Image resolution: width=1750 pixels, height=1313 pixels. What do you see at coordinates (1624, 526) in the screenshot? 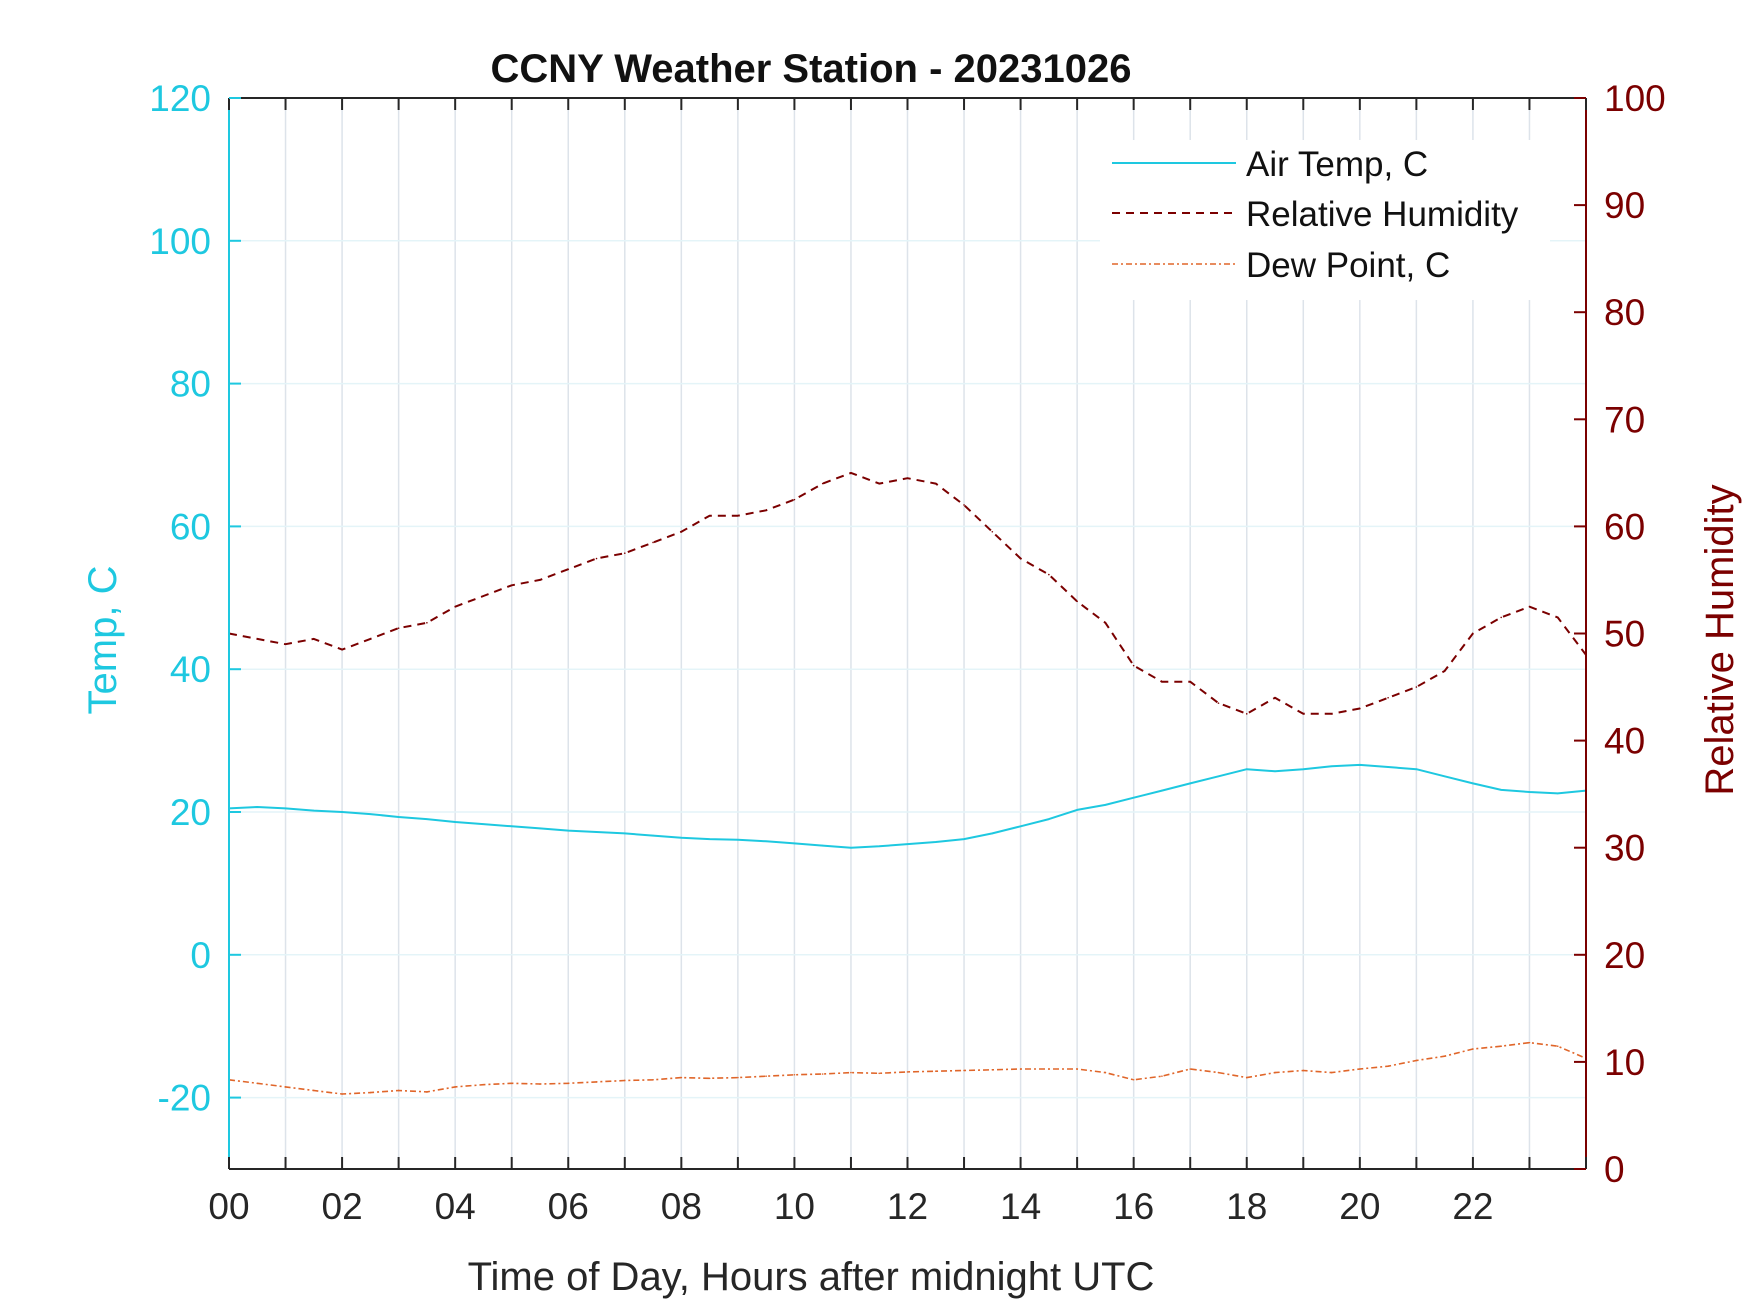
I see `y-right-tick-label: 60` at bounding box center [1624, 526].